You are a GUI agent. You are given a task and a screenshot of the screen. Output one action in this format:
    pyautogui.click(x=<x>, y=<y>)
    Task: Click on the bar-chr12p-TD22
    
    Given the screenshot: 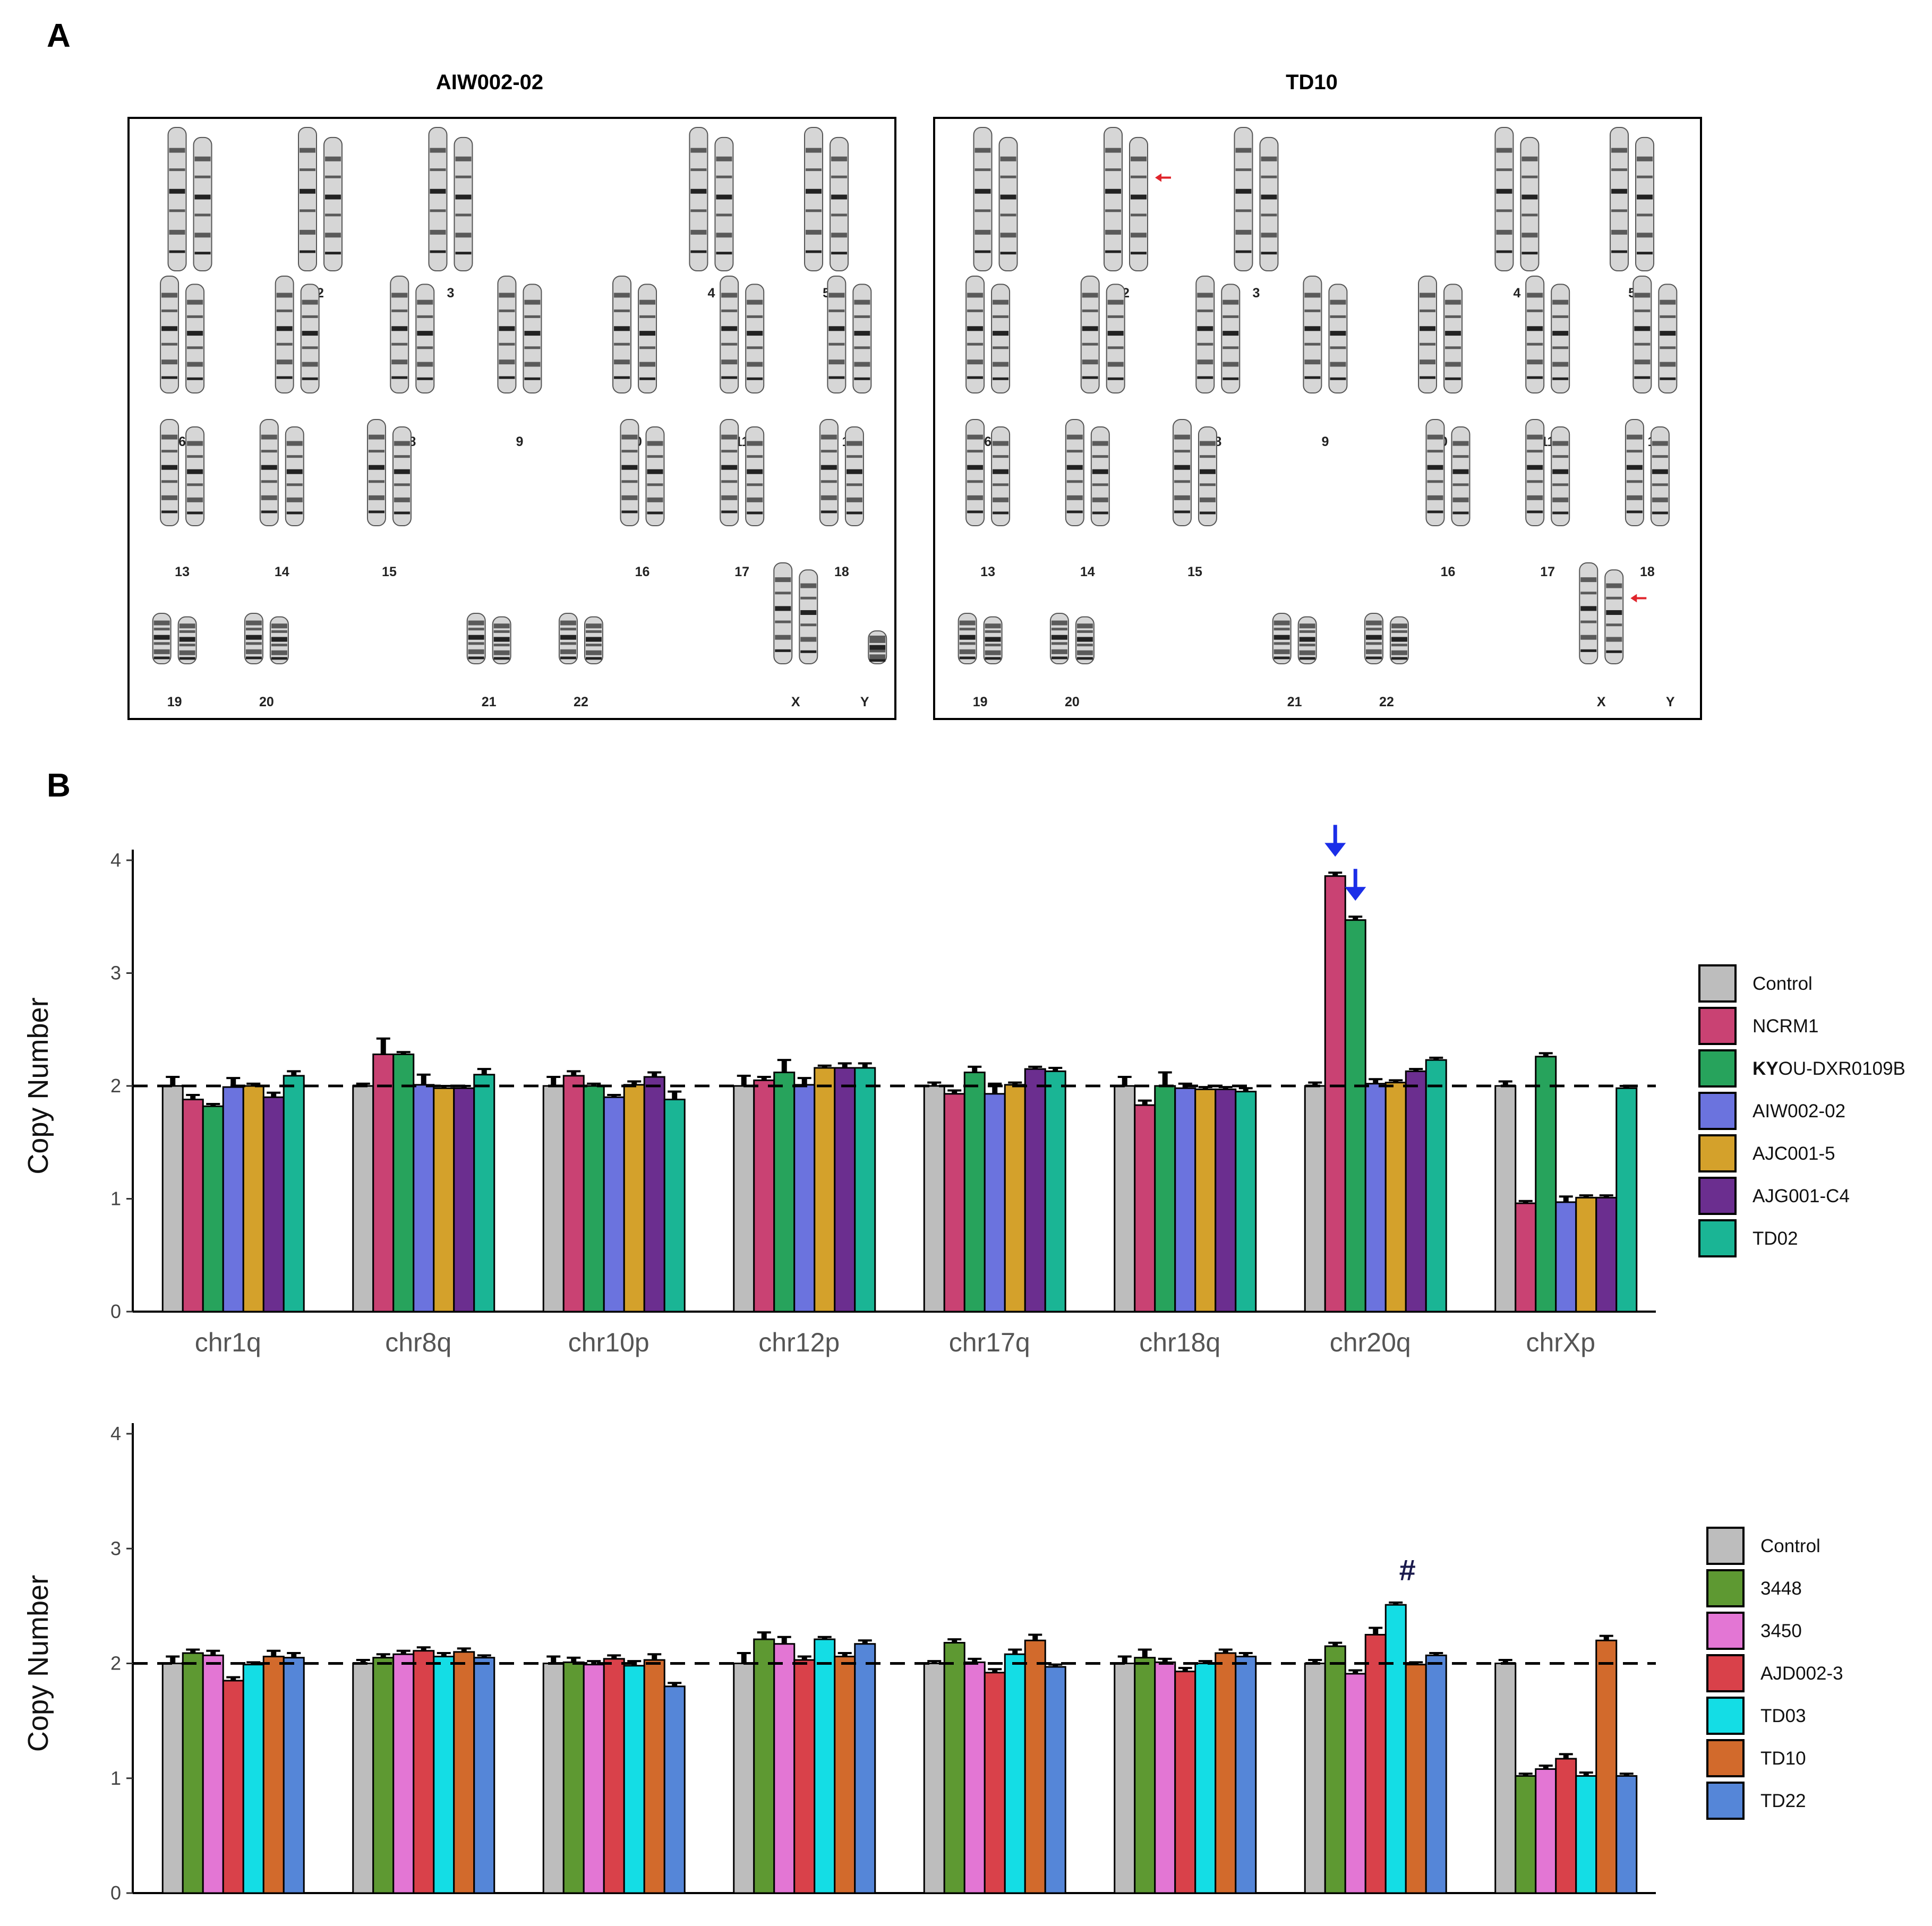 What is the action you would take?
    pyautogui.click(x=865, y=1768)
    